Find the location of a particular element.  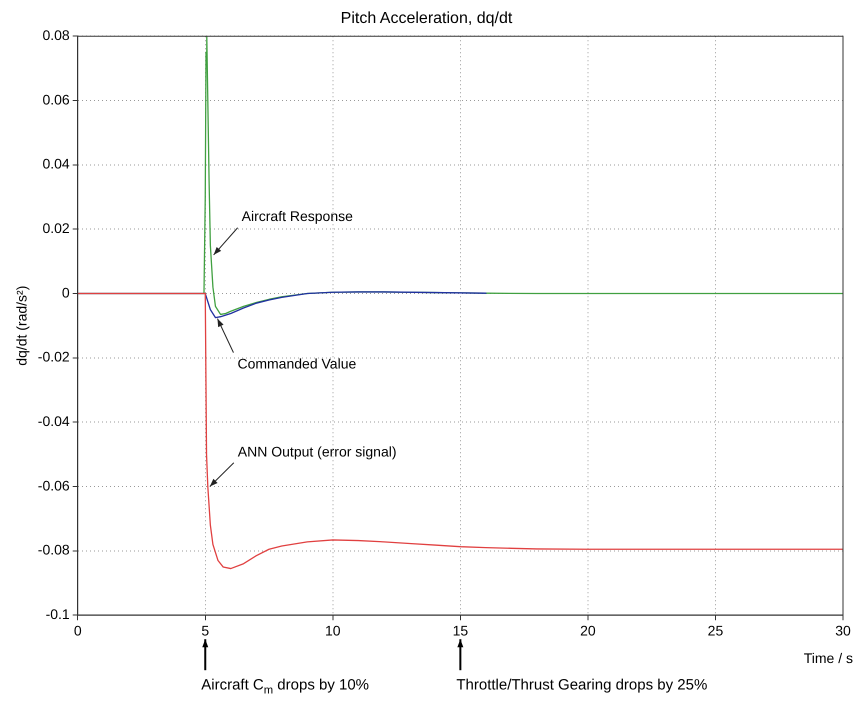

text: Throttle/Thrust Gearing drops by 25% is located at coordinates (582, 685).